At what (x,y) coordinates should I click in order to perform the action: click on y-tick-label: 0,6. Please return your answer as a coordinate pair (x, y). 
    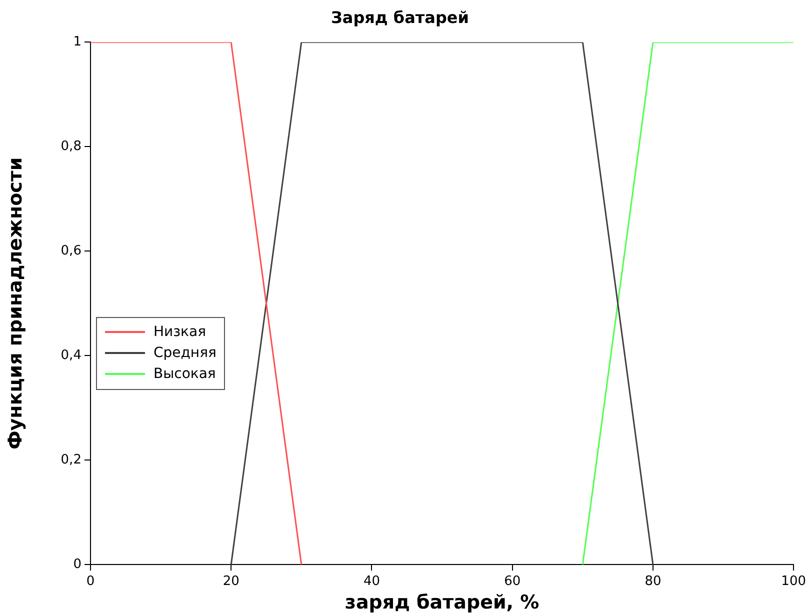
    Looking at the image, I should click on (71, 251).